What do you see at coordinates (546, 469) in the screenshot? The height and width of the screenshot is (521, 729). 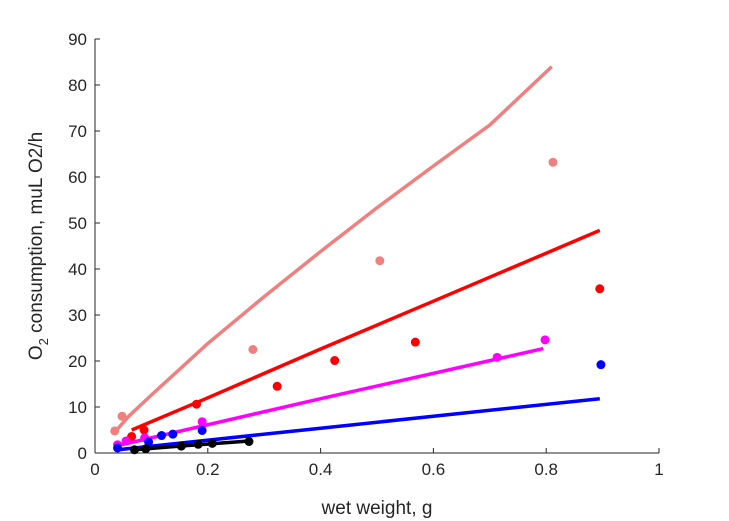 I see `x-tick-label: 0.8` at bounding box center [546, 469].